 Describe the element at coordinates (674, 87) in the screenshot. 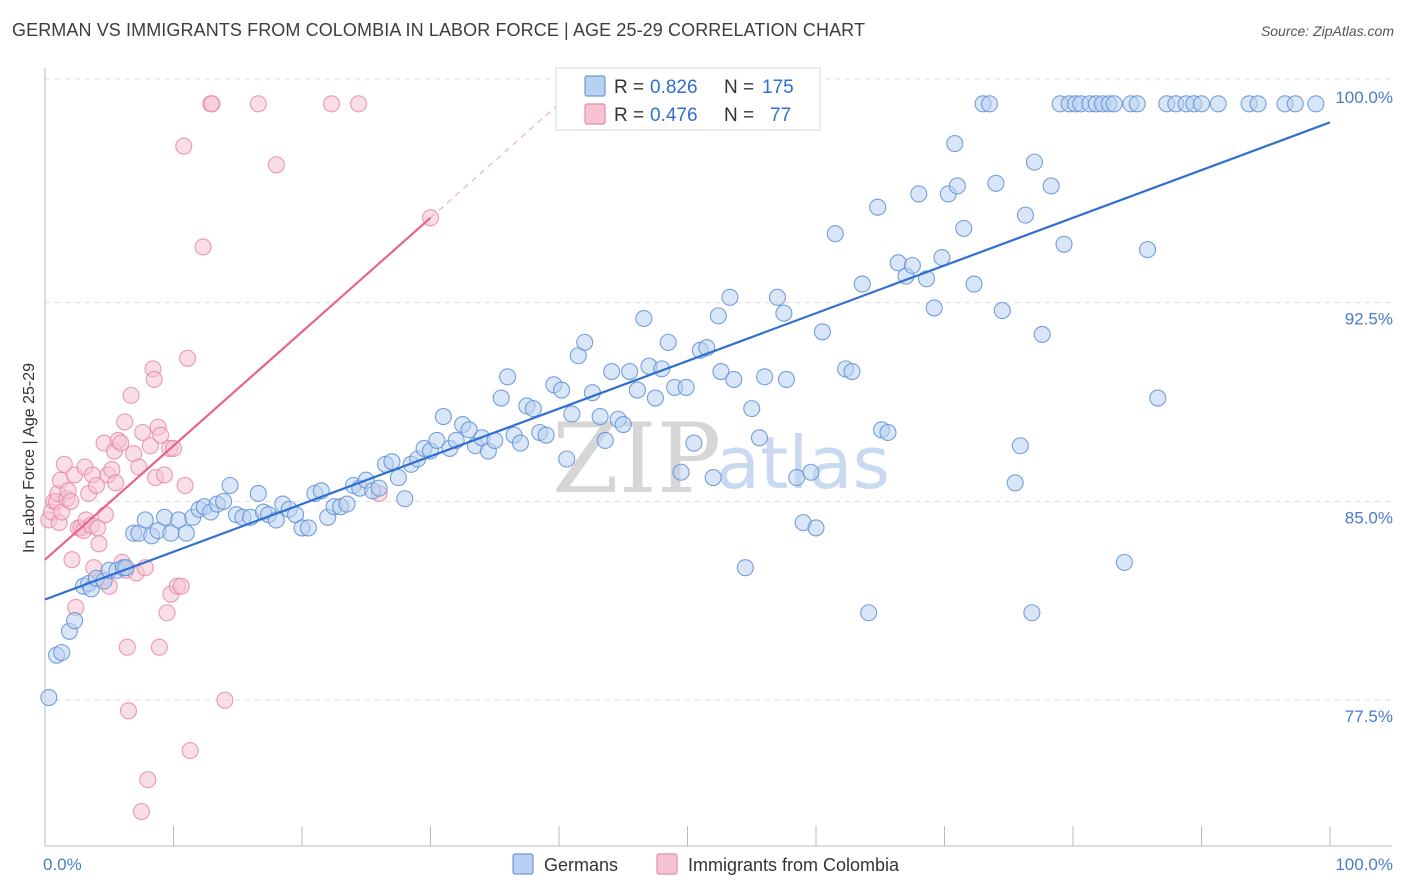

I see `legend-r-value-germans: 0.826` at that location.